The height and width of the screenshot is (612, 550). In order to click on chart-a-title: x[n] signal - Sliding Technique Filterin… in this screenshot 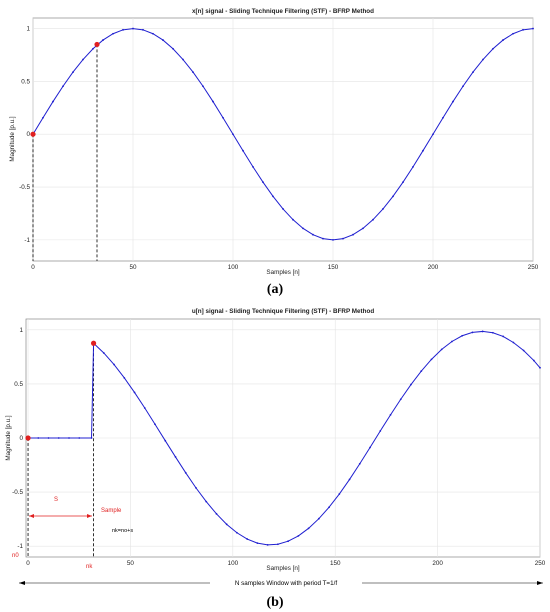, I will do `click(283, 11)`.